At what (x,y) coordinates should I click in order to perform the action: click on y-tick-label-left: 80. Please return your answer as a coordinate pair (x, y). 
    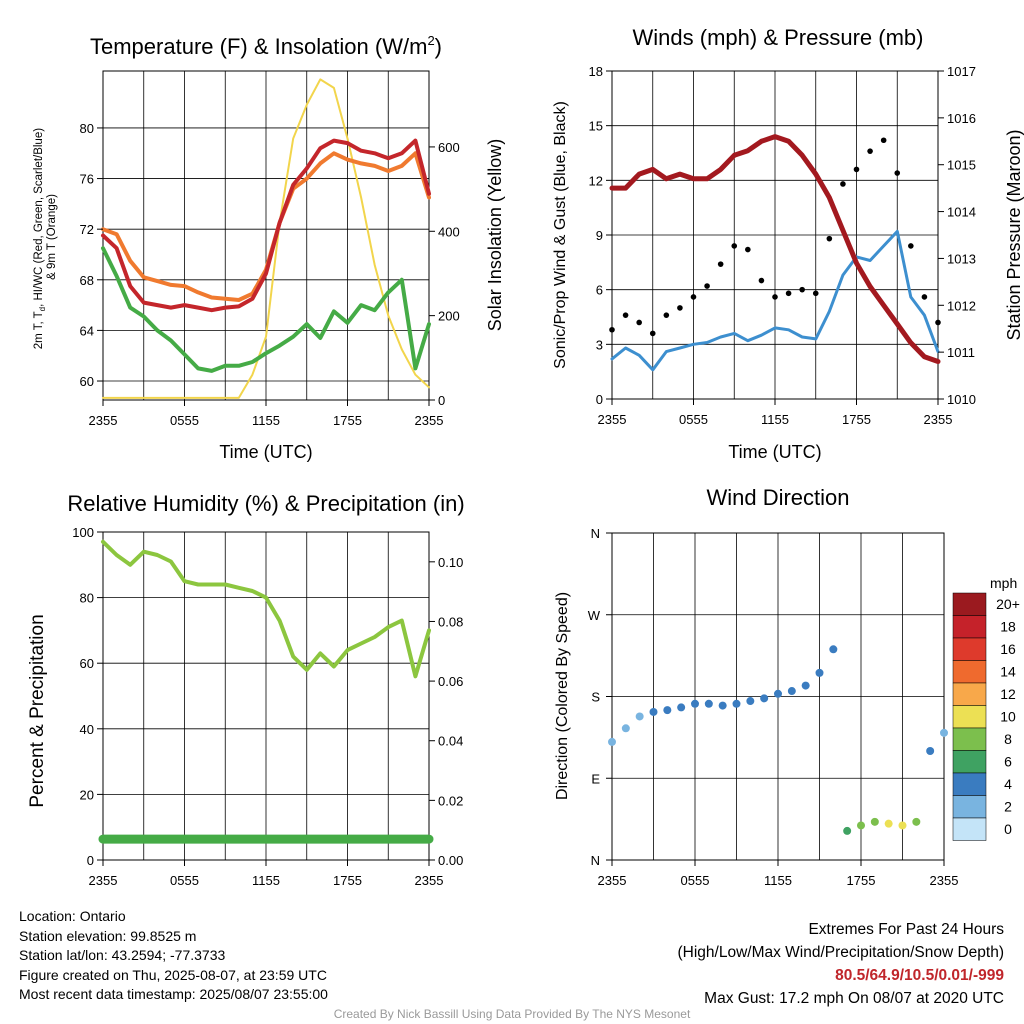
    Looking at the image, I should click on (87, 128).